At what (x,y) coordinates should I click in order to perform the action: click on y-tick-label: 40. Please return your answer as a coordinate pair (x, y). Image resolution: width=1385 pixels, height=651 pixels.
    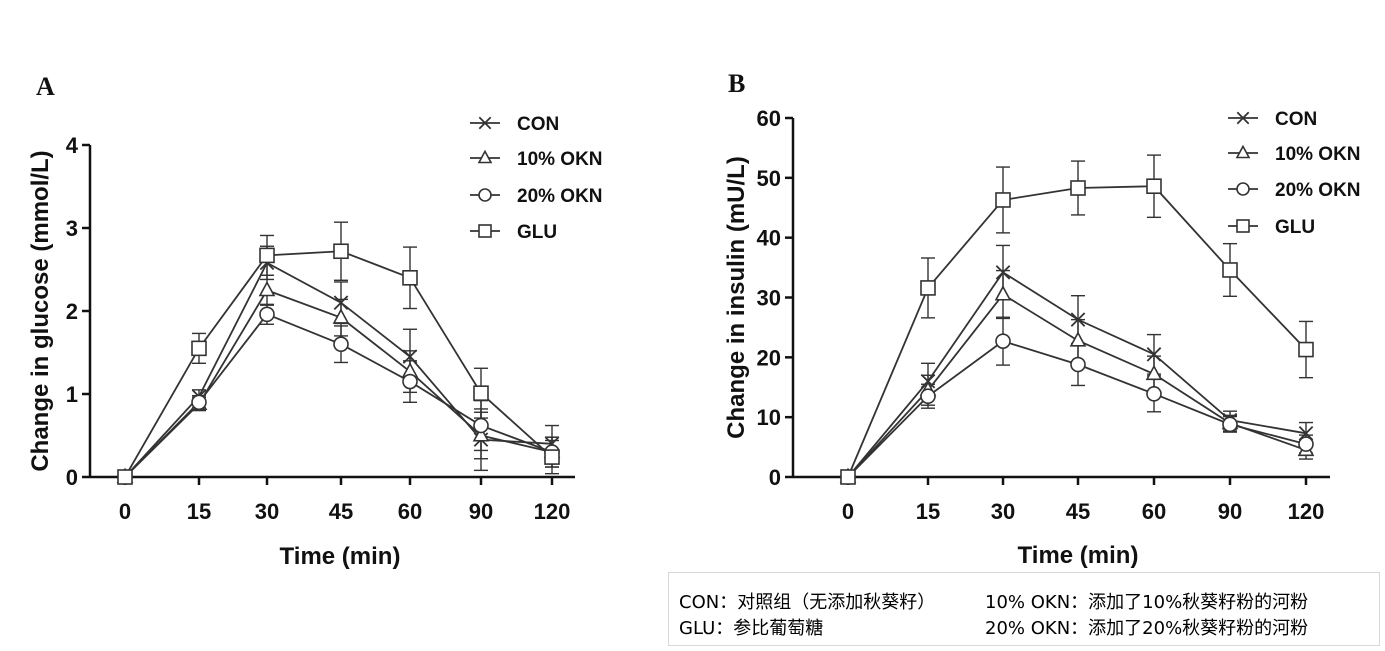
    Looking at the image, I should click on (769, 238).